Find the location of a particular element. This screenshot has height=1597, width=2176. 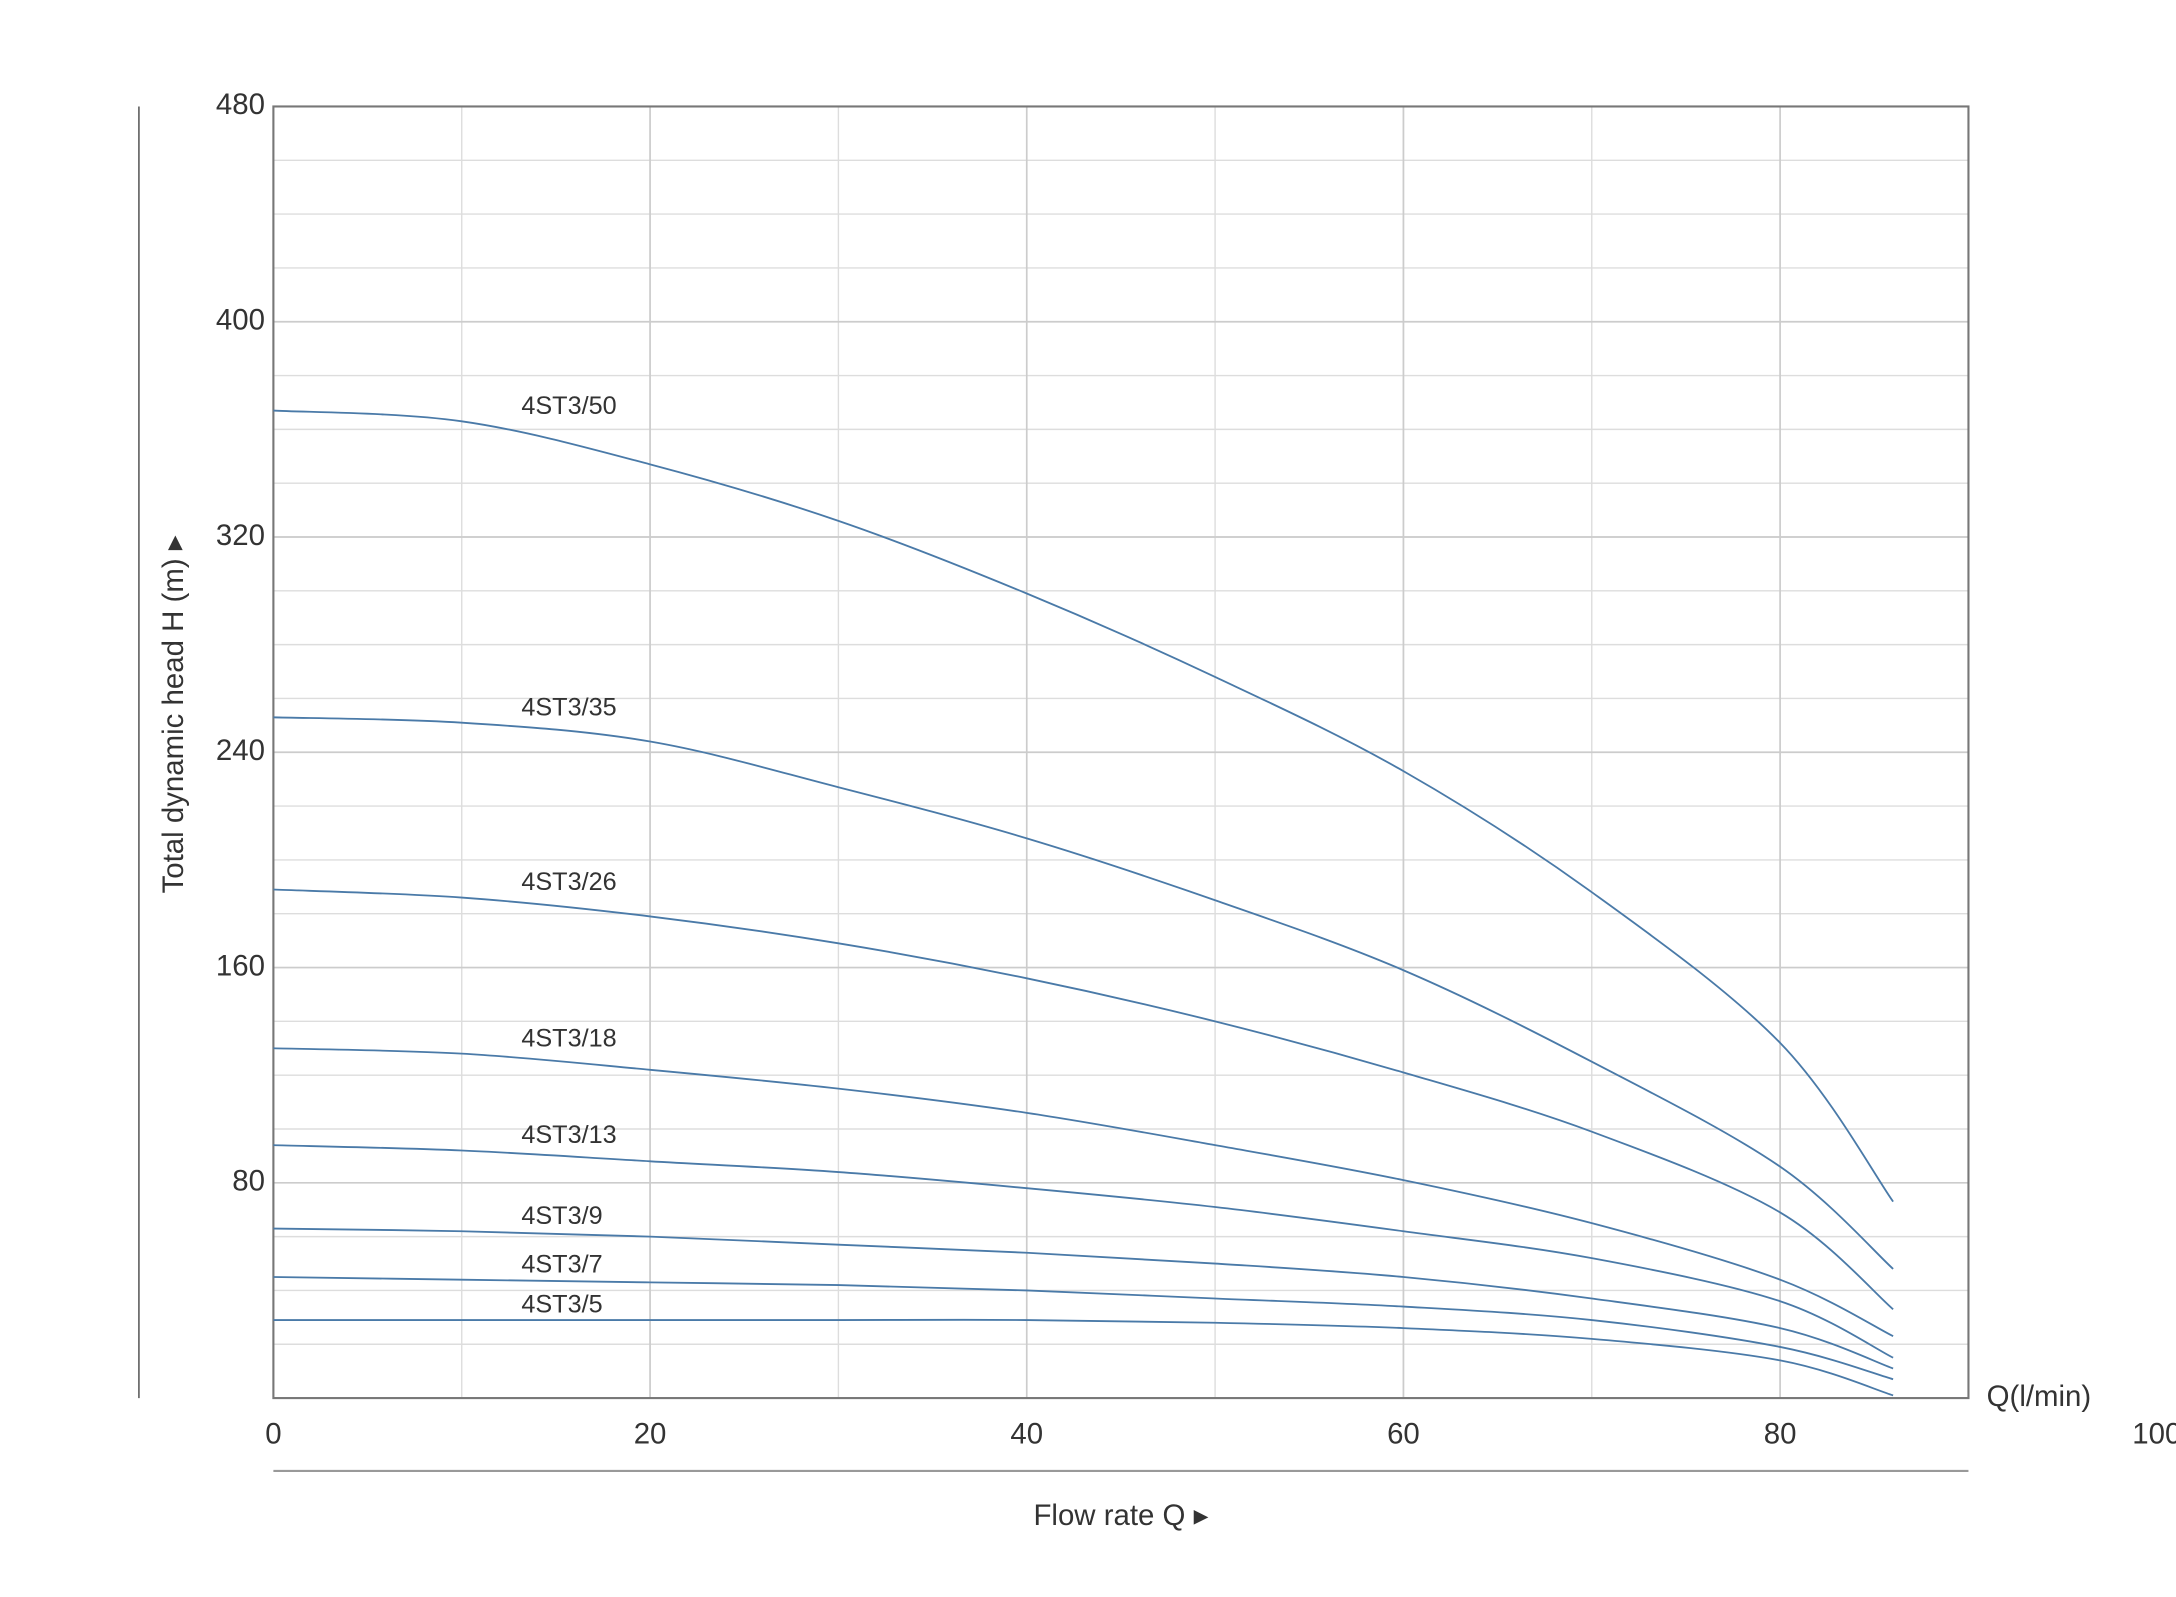

x-axis-title: Flow rate Q ▸ is located at coordinates (1120, 1515).